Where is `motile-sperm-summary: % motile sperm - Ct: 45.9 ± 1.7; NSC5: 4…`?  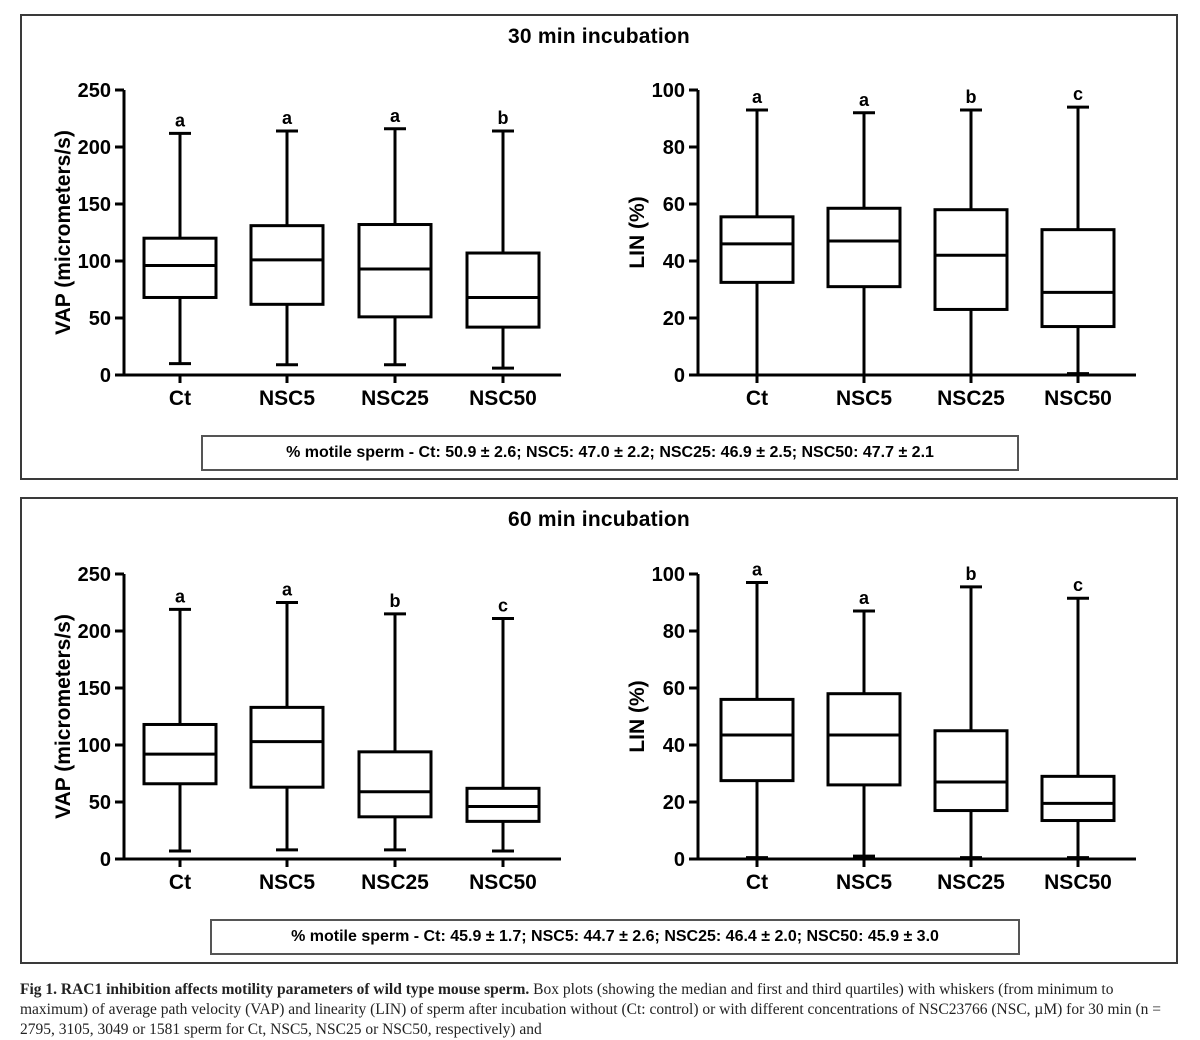
motile-sperm-summary: % motile sperm - Ct: 45.9 ± 1.7; NSC5: 4… is located at coordinates (615, 937).